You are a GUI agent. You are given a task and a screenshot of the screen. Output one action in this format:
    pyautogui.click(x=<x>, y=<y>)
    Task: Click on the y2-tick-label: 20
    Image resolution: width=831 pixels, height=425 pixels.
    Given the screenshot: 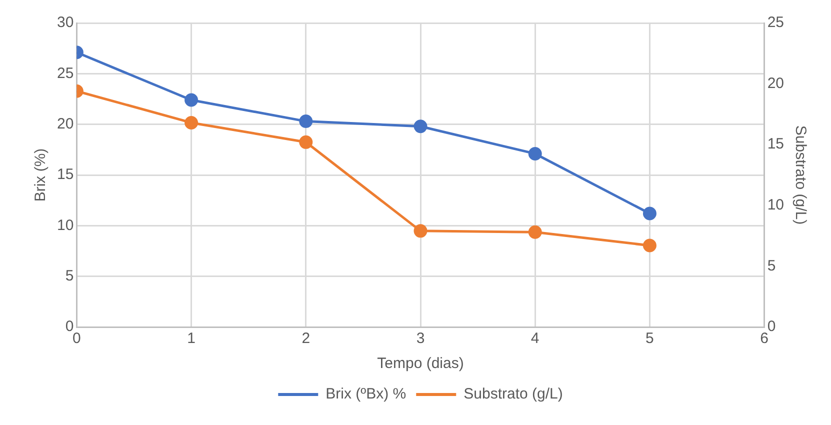 What is the action you would take?
    pyautogui.click(x=775, y=83)
    